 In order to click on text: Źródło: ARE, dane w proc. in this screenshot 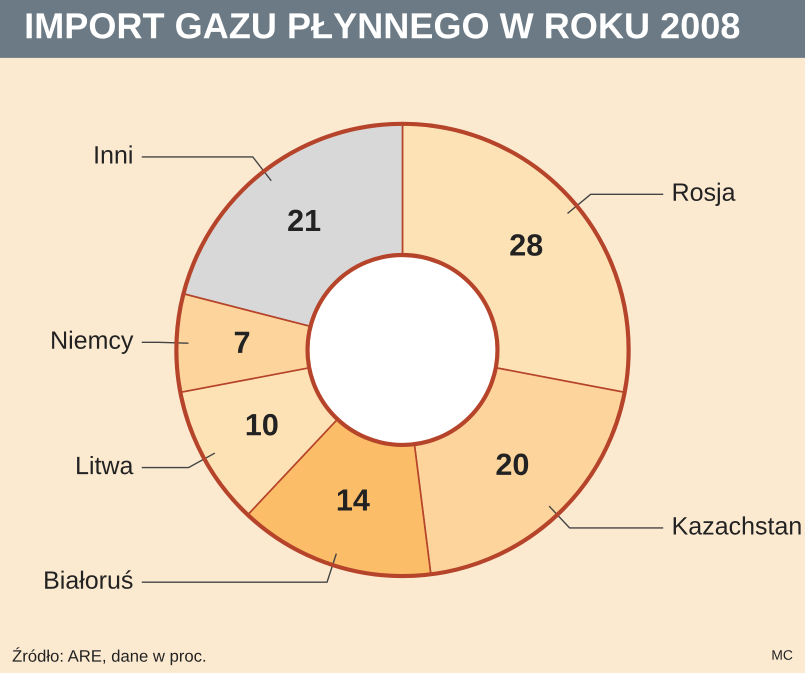, I will do `click(109, 656)`.